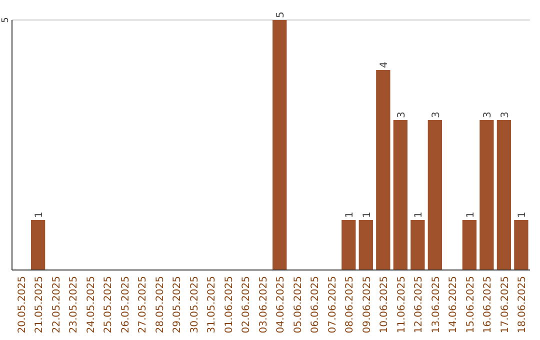 The height and width of the screenshot is (340, 540). I want to click on x-tick-label: 16.06.2025, so click(488, 305).